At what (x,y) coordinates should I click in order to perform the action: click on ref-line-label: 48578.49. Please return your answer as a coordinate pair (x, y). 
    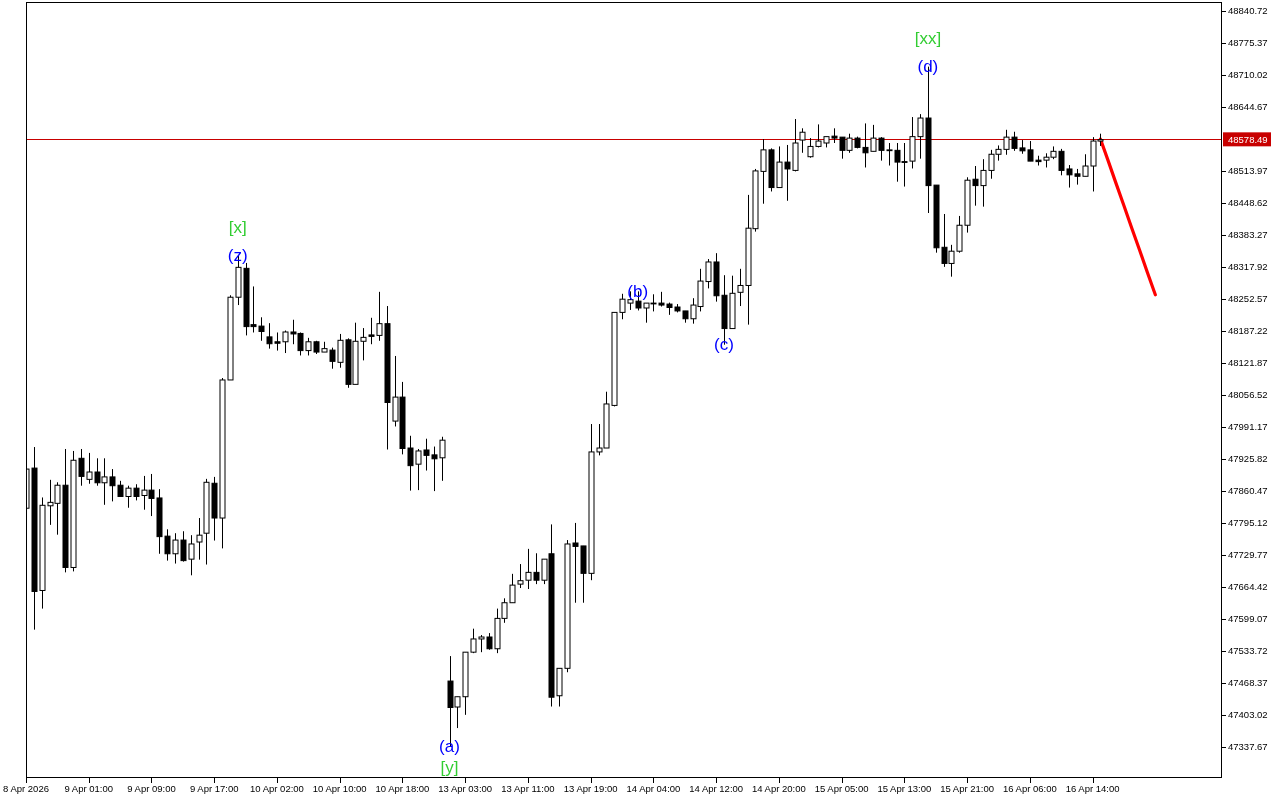
    Looking at the image, I should click on (1248, 139).